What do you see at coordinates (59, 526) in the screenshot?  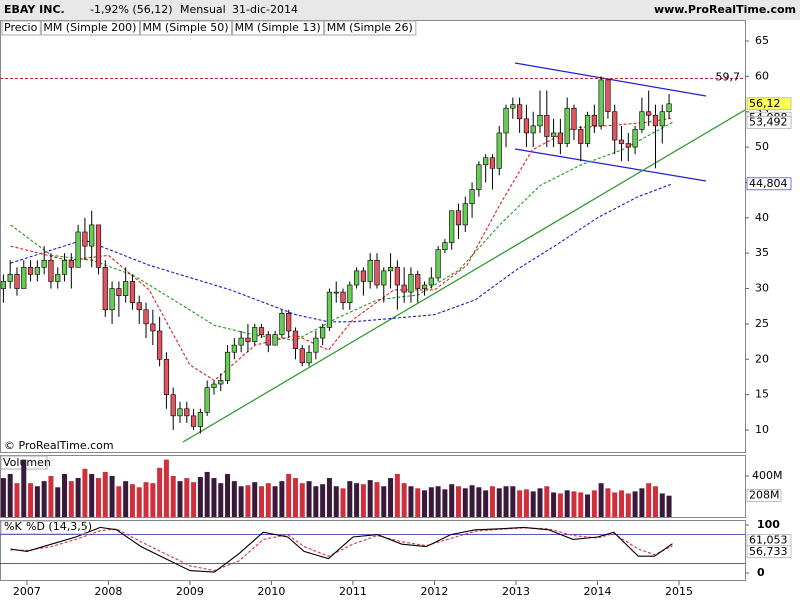 I see `legend-d: %D (14,3,5)` at bounding box center [59, 526].